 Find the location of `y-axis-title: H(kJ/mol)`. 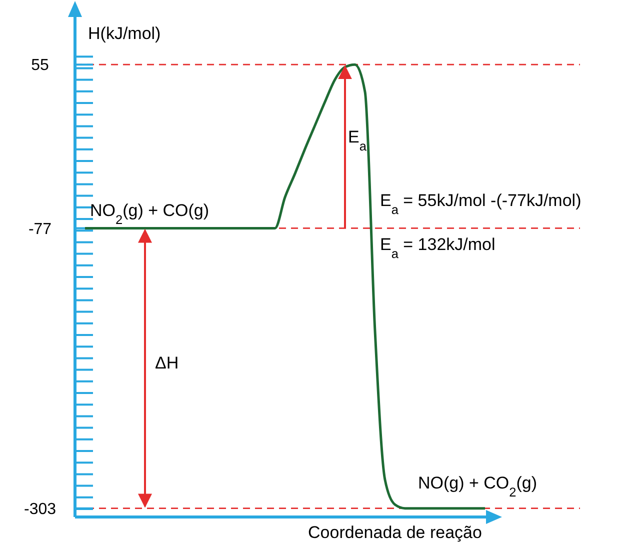

y-axis-title: H(kJ/mol) is located at coordinates (124, 33).